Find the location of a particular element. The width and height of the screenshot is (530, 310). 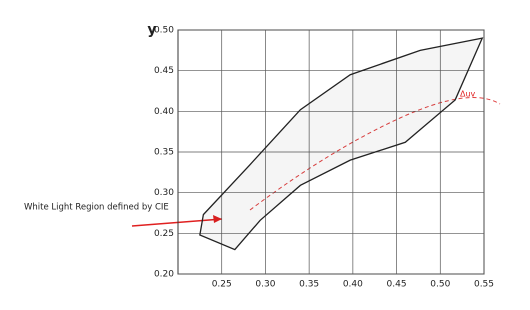

y-tick-label: 0.25 is located at coordinates (164, 234).